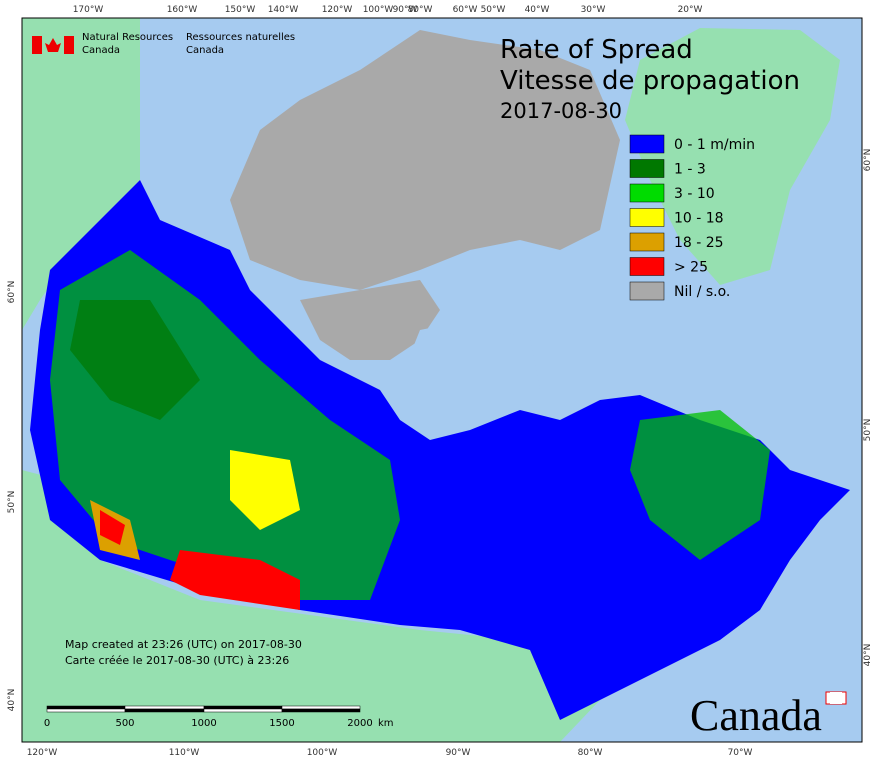 This screenshot has width=880, height=760. I want to click on wordmark-text: Canada, so click(756, 715).